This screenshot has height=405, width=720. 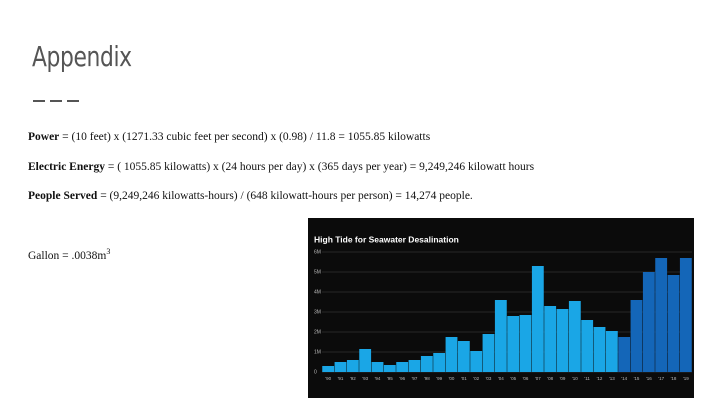 I want to click on note: Gallon = .0038m3, so click(x=69, y=254).